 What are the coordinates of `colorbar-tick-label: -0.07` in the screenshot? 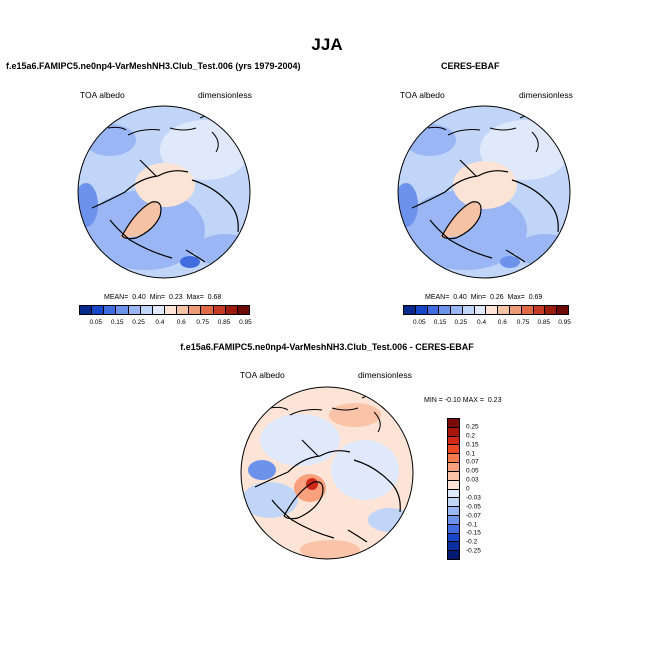 It's located at (473, 516).